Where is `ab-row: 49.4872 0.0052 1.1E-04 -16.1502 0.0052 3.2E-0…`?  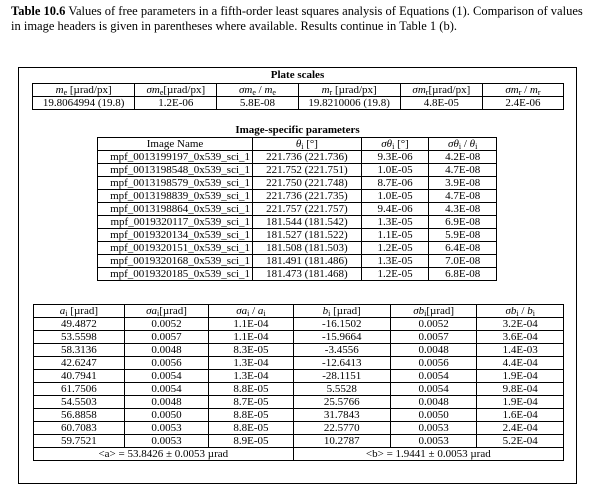
ab-row: 49.4872 0.0052 1.1E-04 -16.1502 0.0052 3.2E-0… is located at coordinates (298, 324).